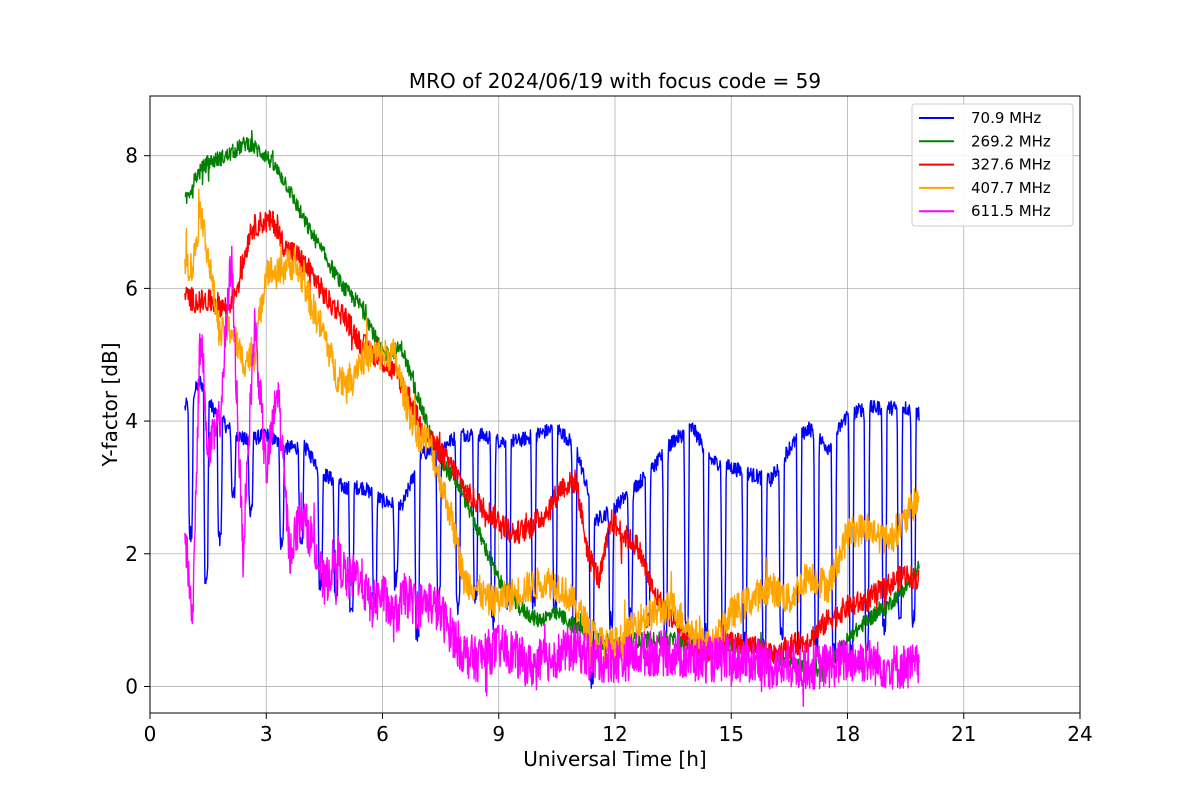 The width and height of the screenshot is (1200, 800). I want to click on y-axis-label: Y-factor [dB], so click(110, 404).